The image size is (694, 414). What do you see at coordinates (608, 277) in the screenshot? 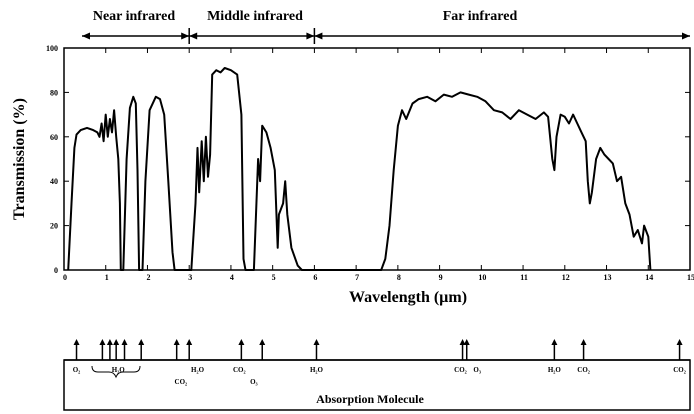
I see `x-tick-label: 13` at bounding box center [608, 277].